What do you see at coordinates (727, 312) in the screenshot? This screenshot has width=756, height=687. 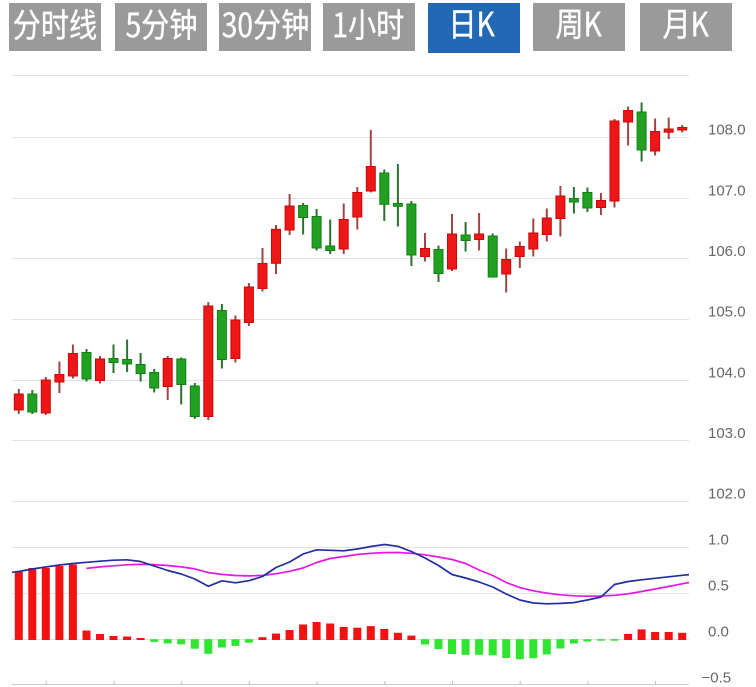 I see `svg-text: 105.0` at bounding box center [727, 312].